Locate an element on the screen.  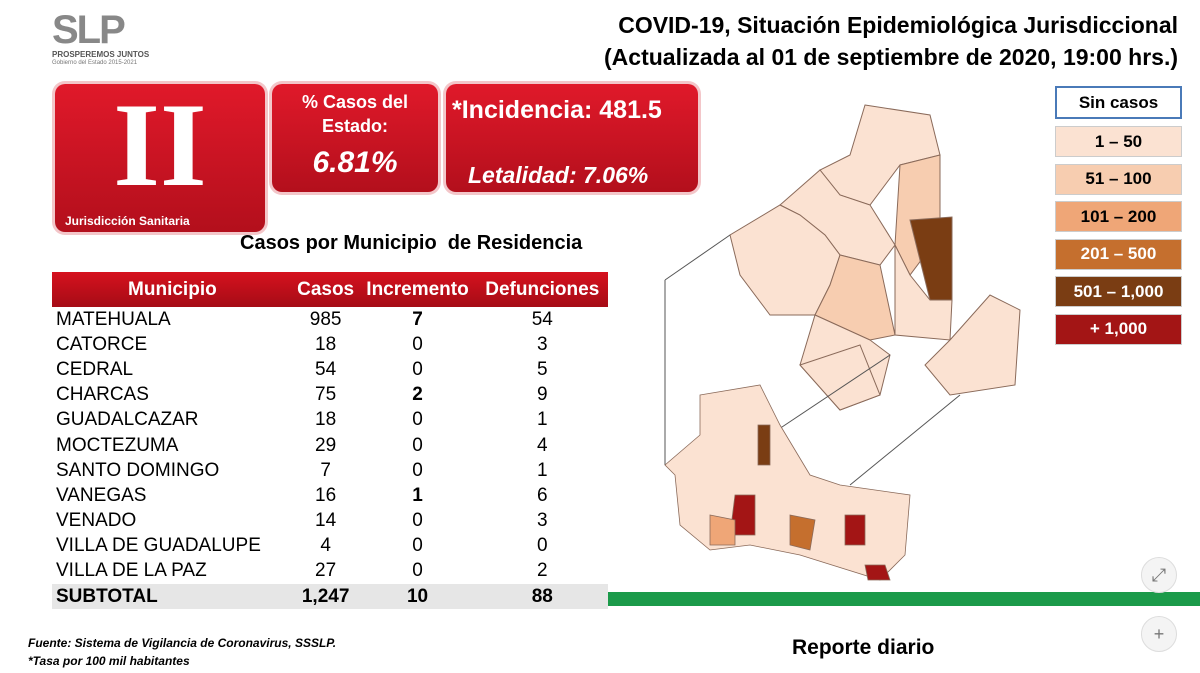
table-cell: VILLA DE LA PAZ is located at coordinates (131, 571).